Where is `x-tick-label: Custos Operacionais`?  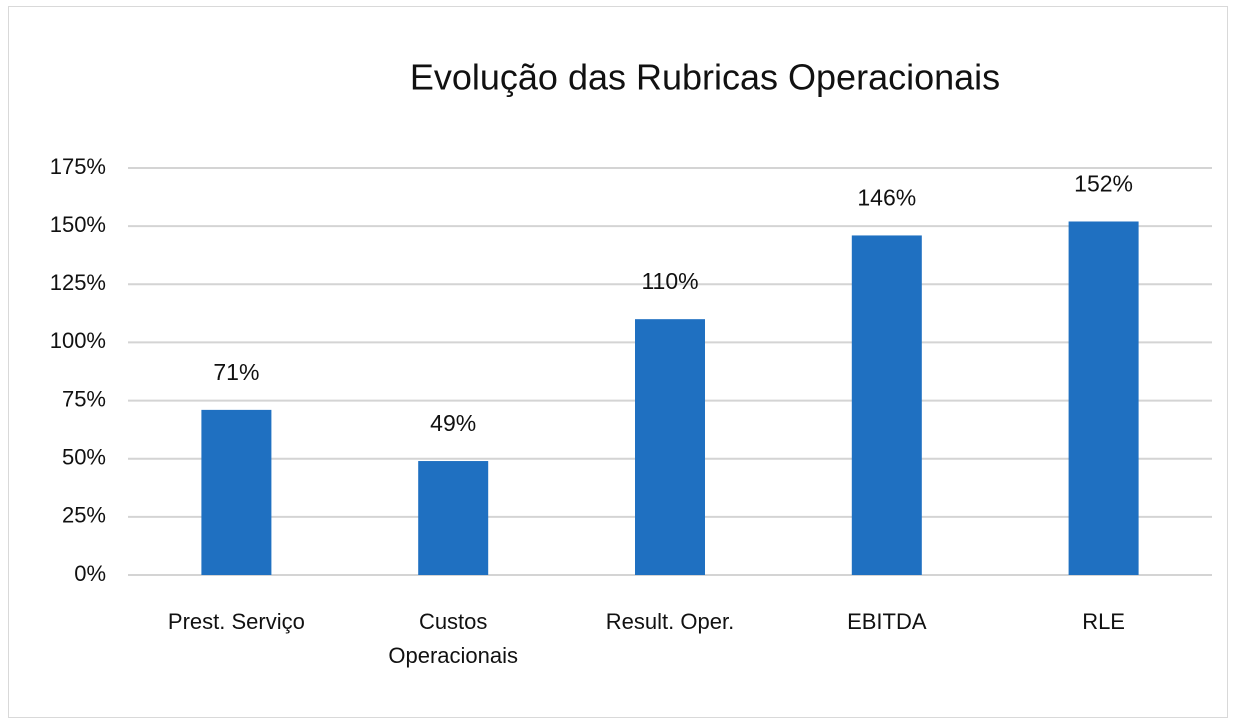
x-tick-label: Custos Operacionais is located at coordinates (453, 638).